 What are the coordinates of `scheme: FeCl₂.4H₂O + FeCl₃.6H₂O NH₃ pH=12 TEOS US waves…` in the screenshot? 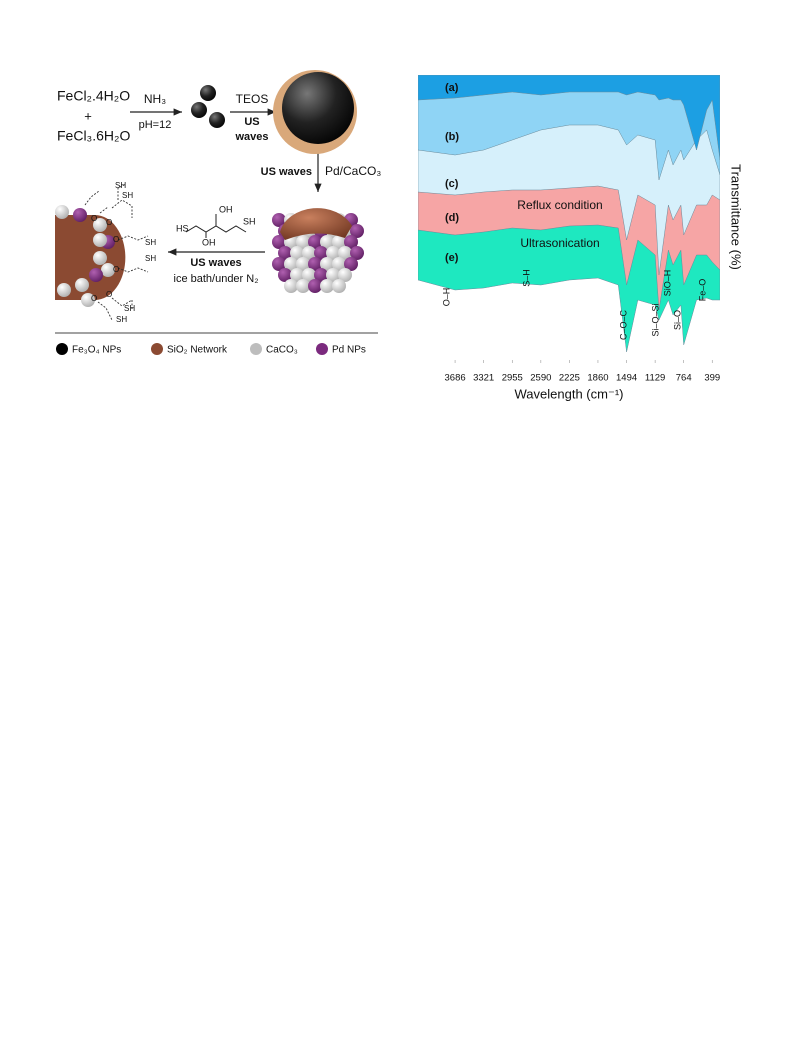 It's located at (218, 213).